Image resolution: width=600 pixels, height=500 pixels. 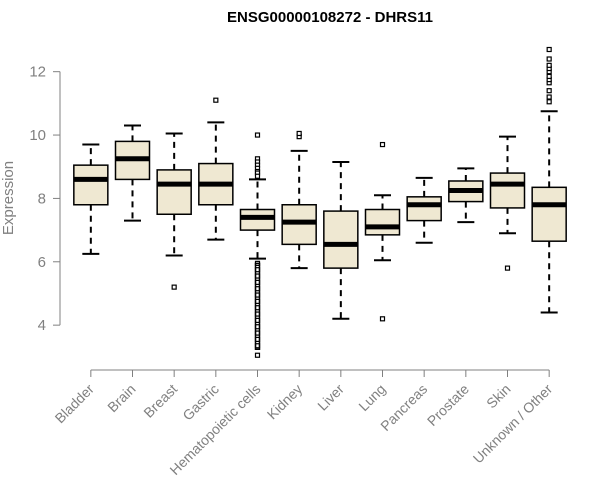 What do you see at coordinates (466, 195) in the screenshot?
I see `box-prostate` at bounding box center [466, 195].